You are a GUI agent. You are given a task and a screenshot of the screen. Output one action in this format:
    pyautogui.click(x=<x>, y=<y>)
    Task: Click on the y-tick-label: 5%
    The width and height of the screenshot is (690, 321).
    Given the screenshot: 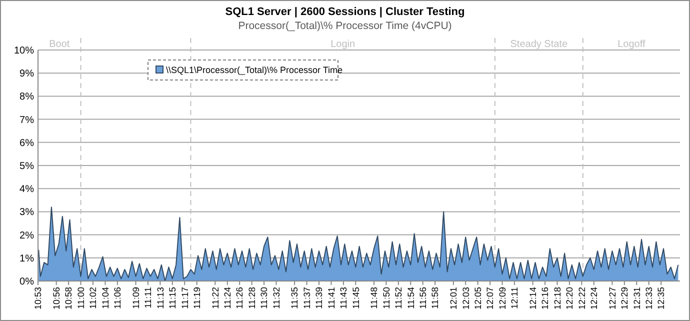 What is the action you would take?
    pyautogui.click(x=27, y=166)
    